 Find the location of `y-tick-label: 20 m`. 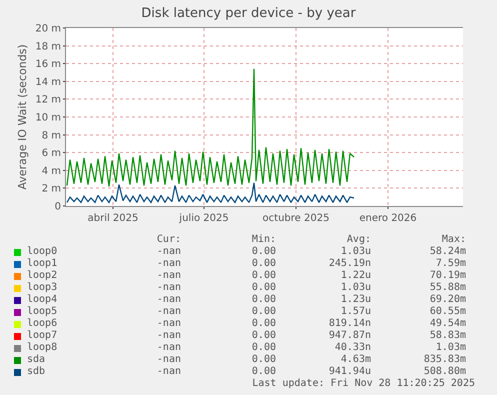

y-tick-label: 20 m is located at coordinates (48, 29).